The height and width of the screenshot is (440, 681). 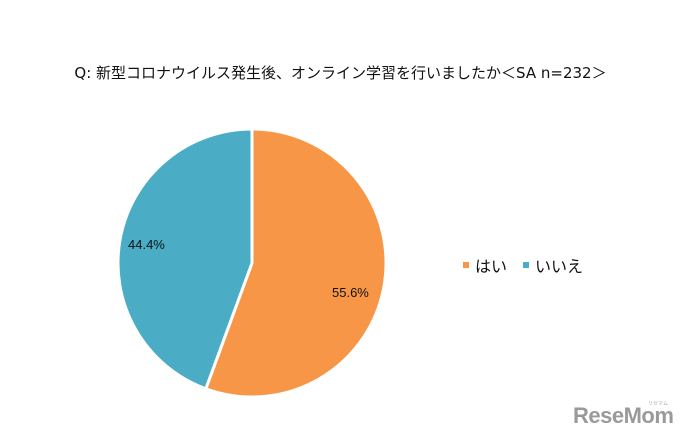 What do you see at coordinates (526, 265) in the screenshot?
I see `legend-swatch-no` at bounding box center [526, 265].